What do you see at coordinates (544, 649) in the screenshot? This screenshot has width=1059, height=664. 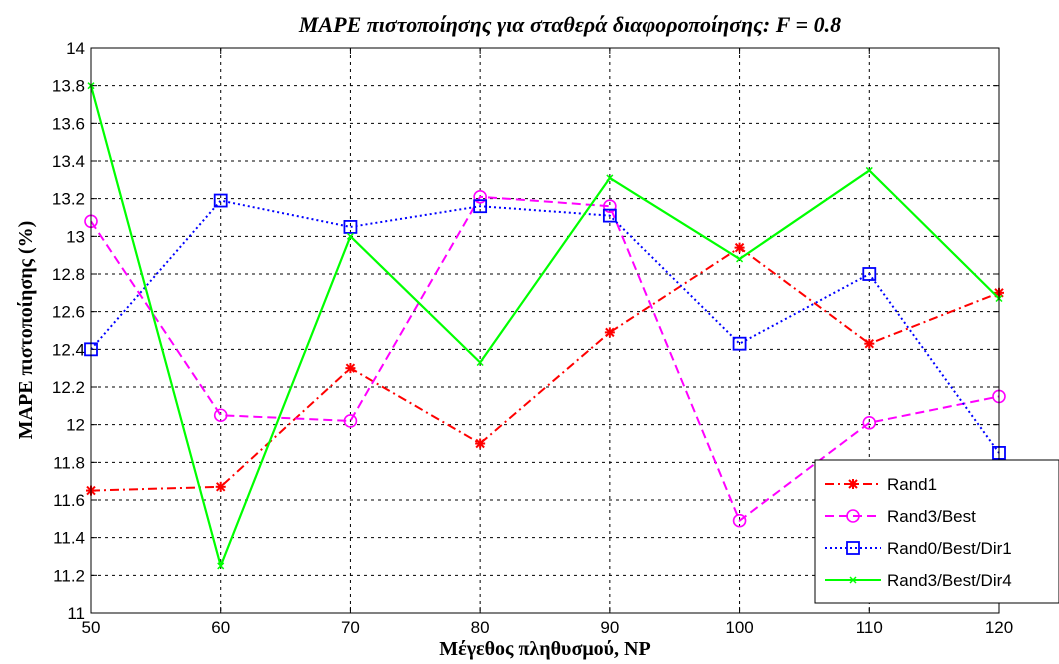 I see `x-axis-label: Μέγεθος πληθυσμού, NP` at bounding box center [544, 649].